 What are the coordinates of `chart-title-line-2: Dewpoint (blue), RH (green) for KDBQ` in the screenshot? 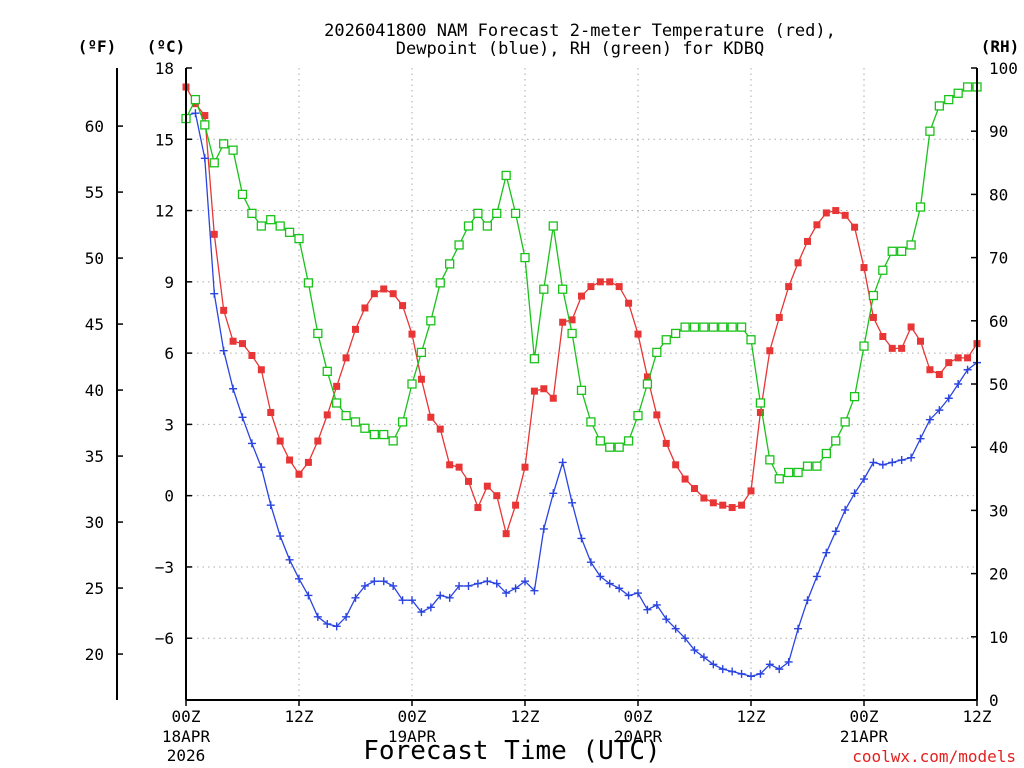 It's located at (580, 49).